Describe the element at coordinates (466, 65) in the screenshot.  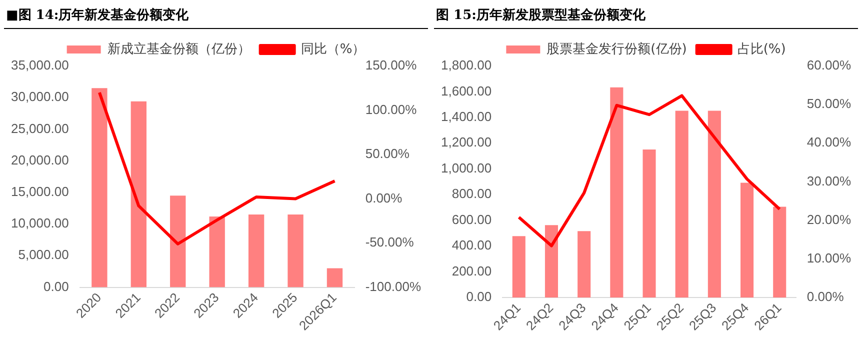
I see `y-tick-label: 1,800.00` at that location.